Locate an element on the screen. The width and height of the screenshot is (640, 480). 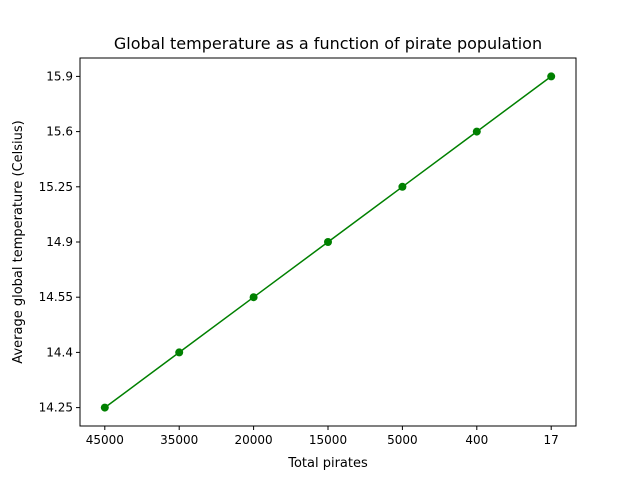
y-axis: 14.25 14.4 14.55 14.9 15.25 15.6 15.9 is located at coordinates (59, 242).